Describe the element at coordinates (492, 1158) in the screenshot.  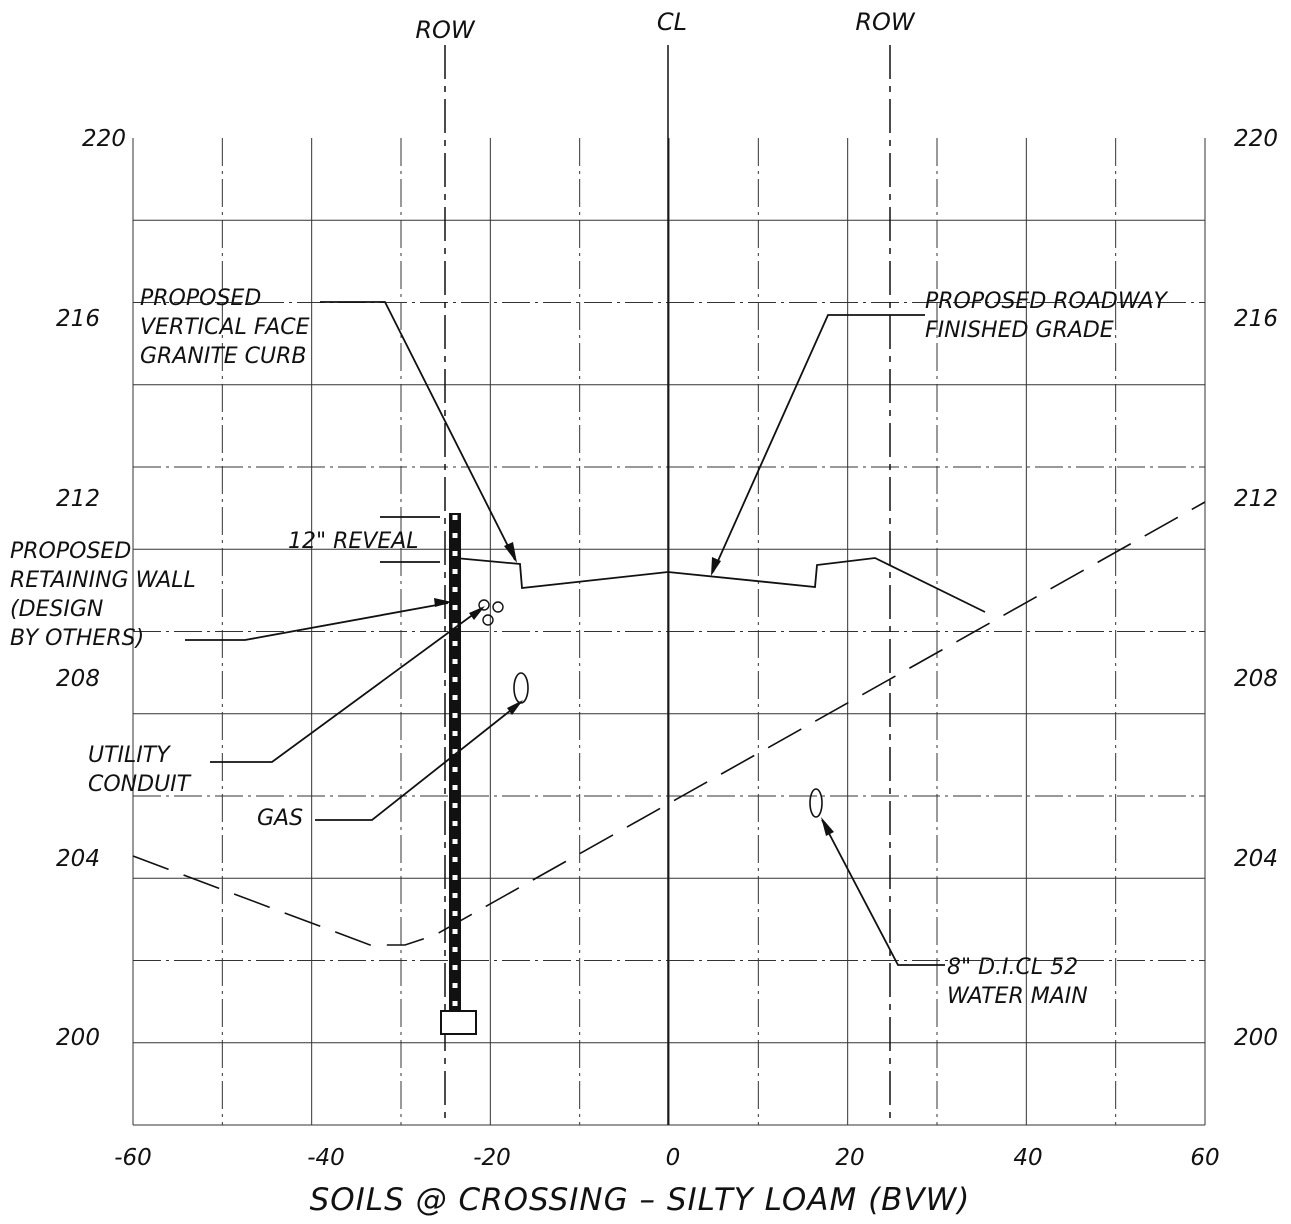
I see `x-tick-label: -20` at that location.